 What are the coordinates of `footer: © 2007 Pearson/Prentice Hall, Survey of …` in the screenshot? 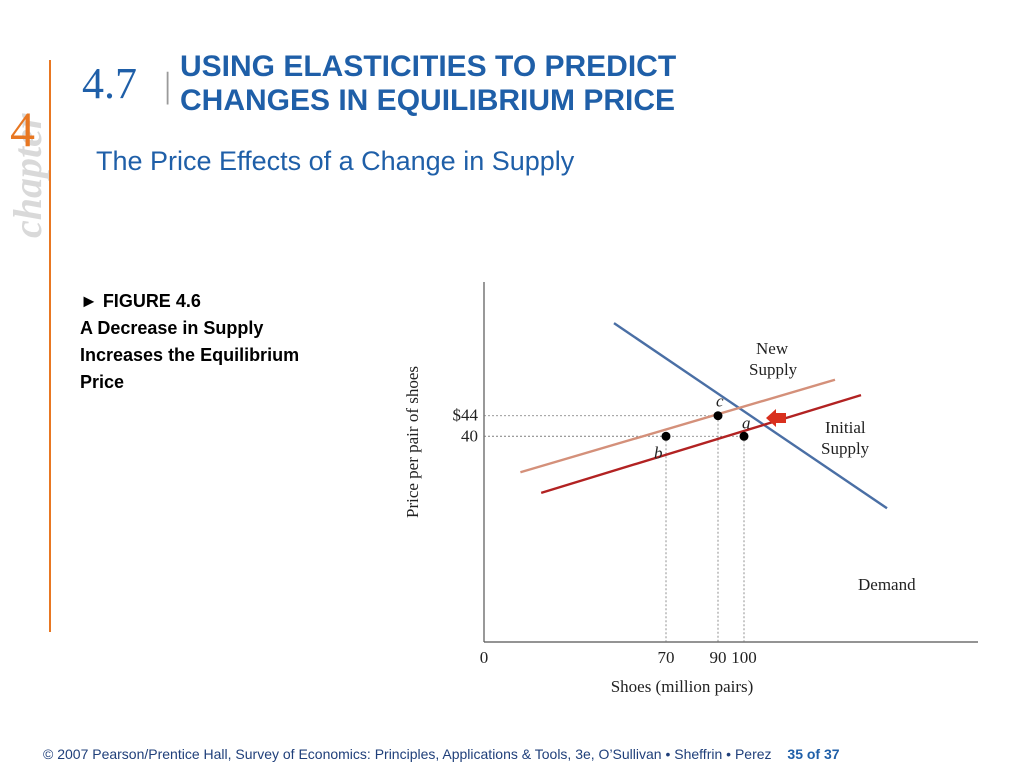 It's located at (441, 754).